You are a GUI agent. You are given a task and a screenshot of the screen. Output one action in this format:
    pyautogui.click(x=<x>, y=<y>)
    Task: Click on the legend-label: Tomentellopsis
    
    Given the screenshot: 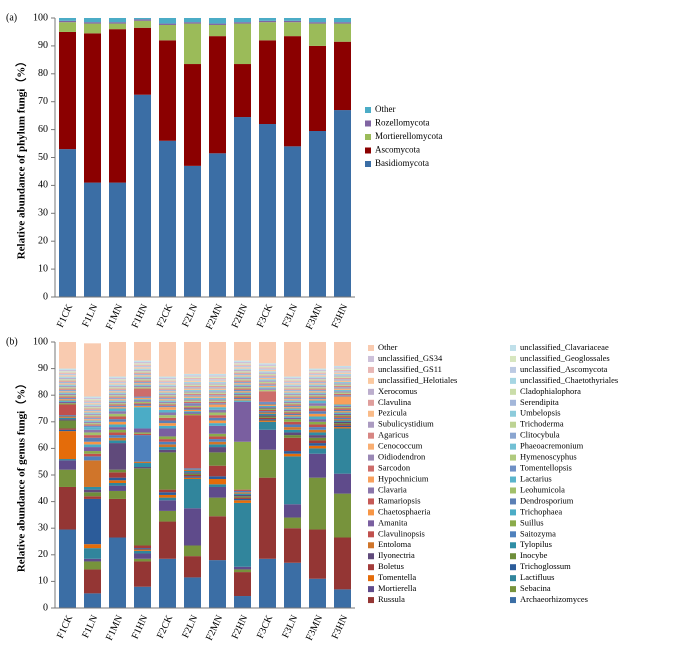 What is the action you would take?
    pyautogui.click(x=546, y=468)
    